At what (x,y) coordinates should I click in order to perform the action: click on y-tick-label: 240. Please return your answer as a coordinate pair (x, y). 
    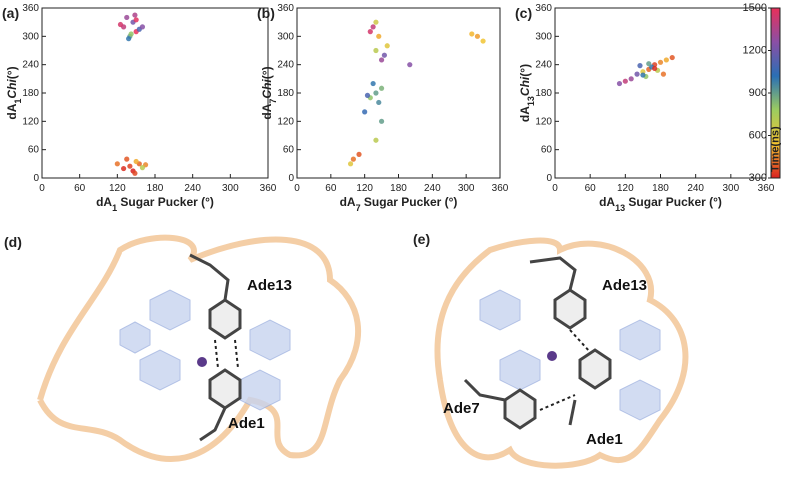
    Looking at the image, I should click on (285, 65).